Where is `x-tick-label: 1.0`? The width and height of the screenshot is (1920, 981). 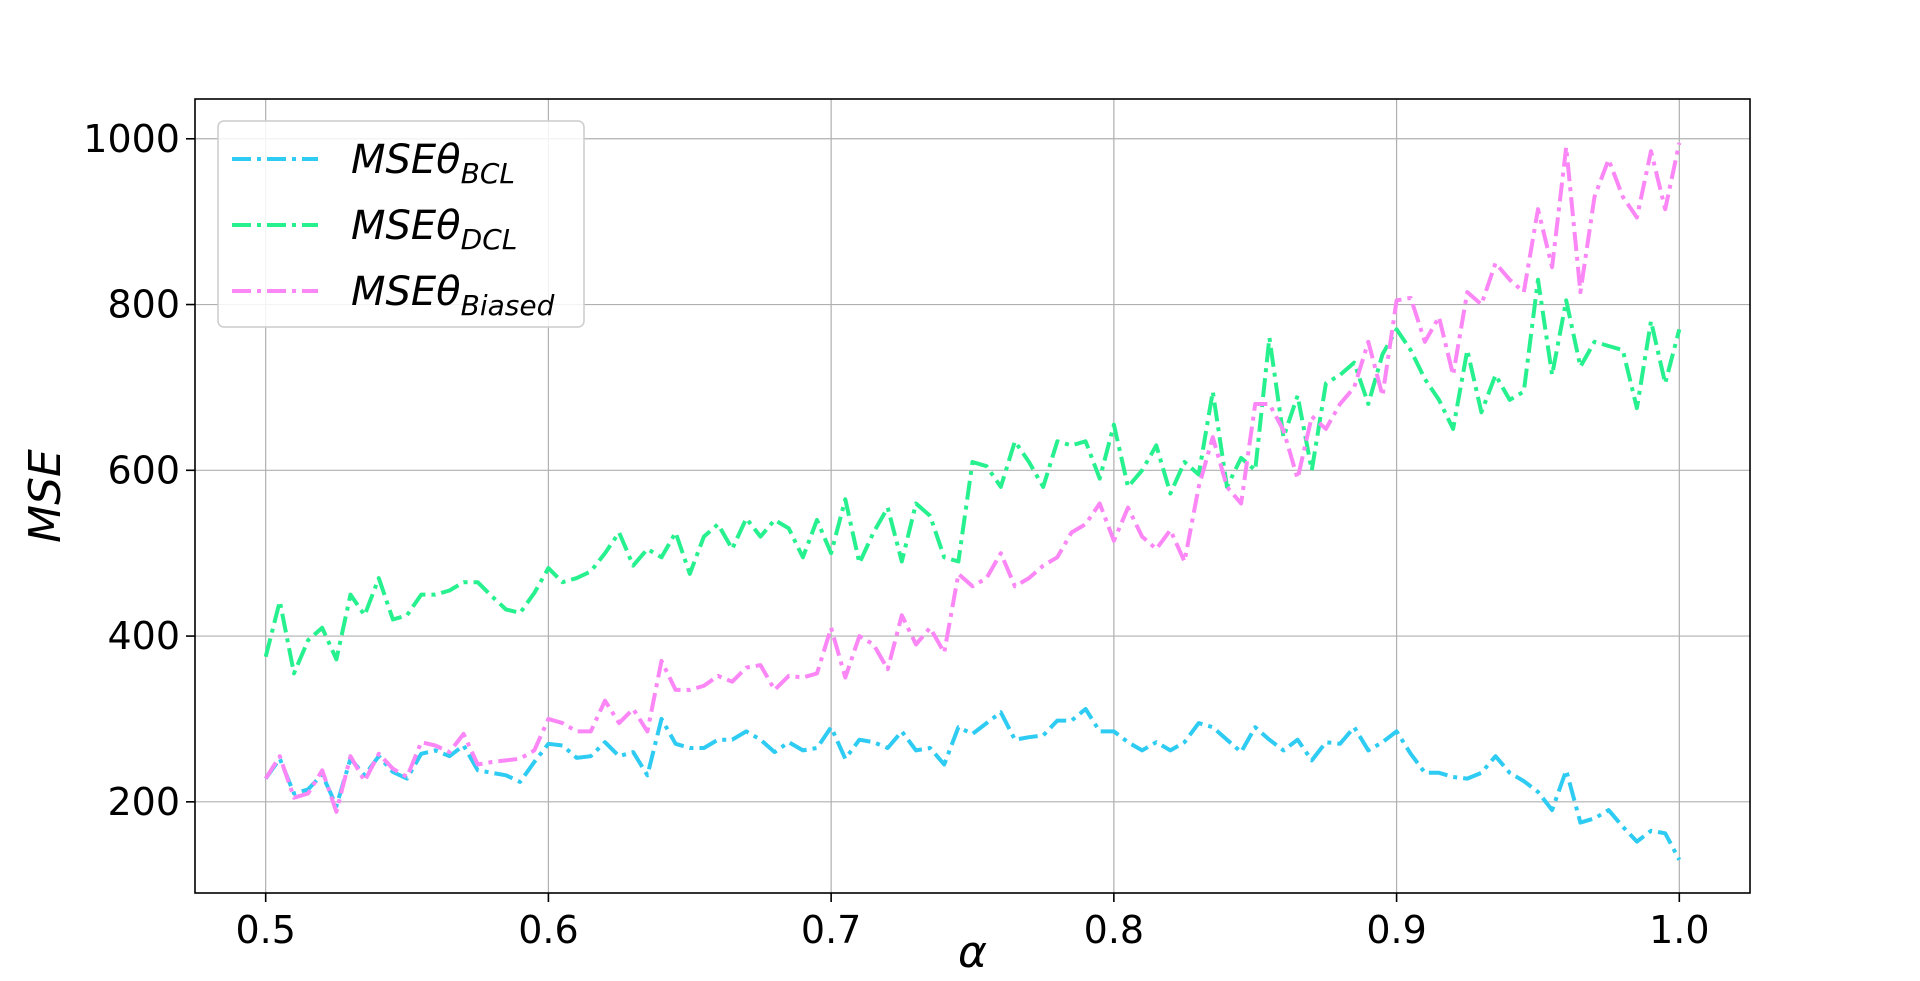
x-tick-label: 1.0 is located at coordinates (1679, 930).